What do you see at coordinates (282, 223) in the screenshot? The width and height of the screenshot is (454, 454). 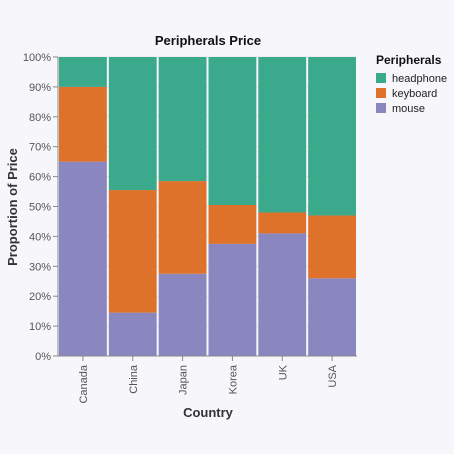 I see `bar-keyboard-uk` at bounding box center [282, 223].